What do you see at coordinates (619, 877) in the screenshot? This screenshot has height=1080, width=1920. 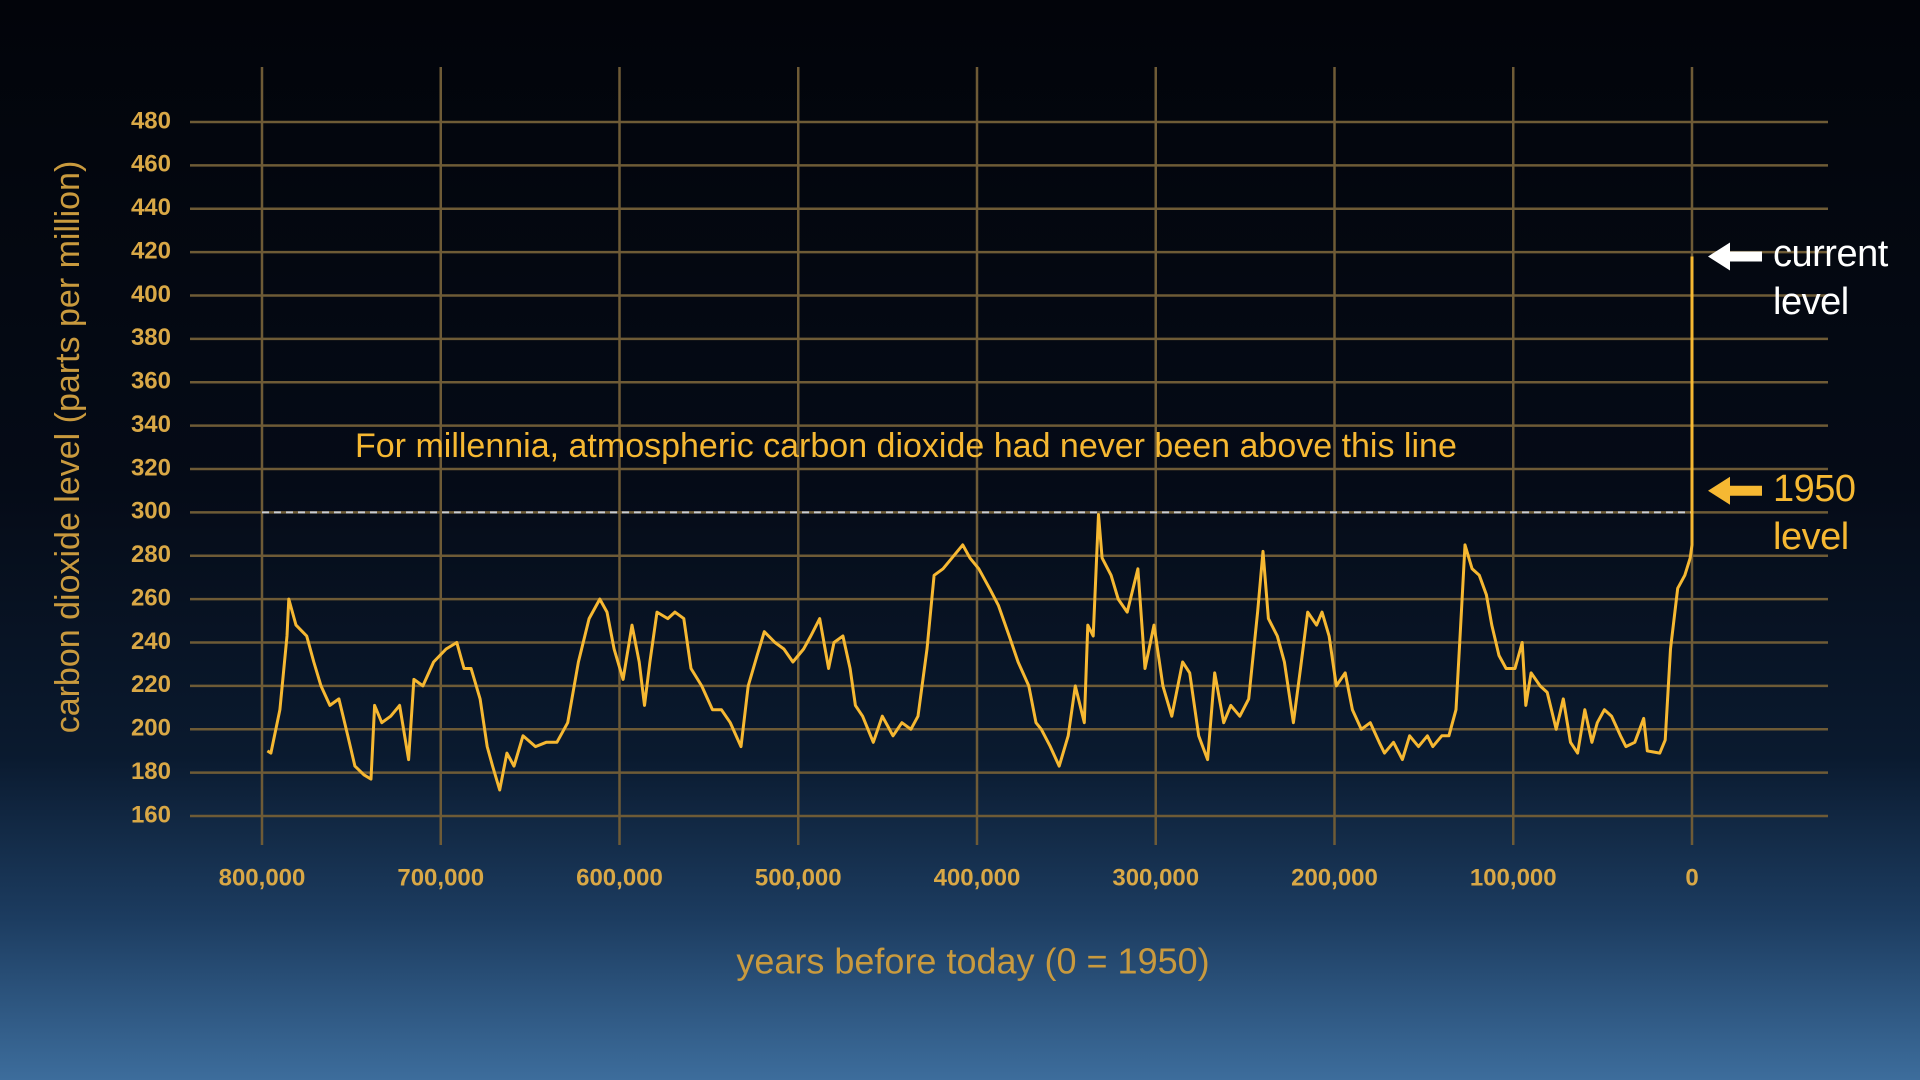 I see `x-tick-label: 600,000` at bounding box center [619, 877].